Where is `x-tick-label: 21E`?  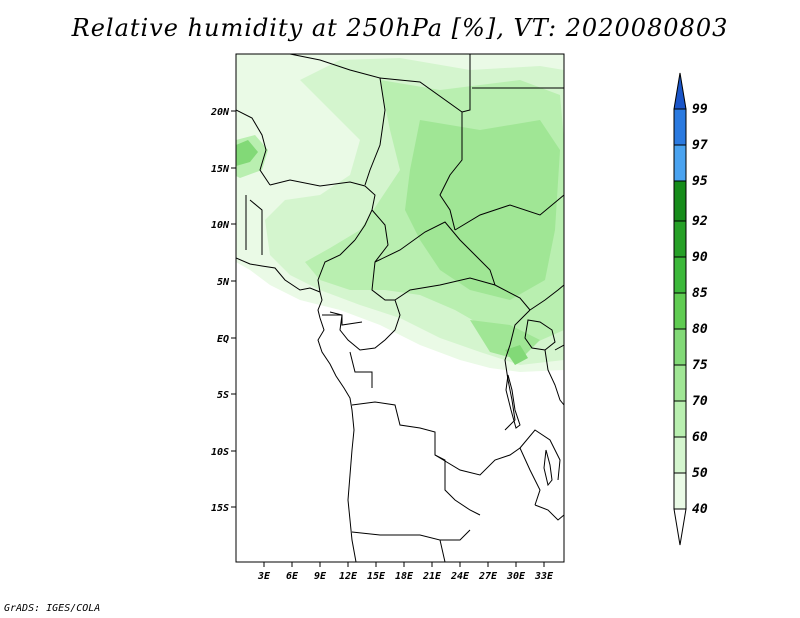
x-tick-label: 21E is located at coordinates (432, 576).